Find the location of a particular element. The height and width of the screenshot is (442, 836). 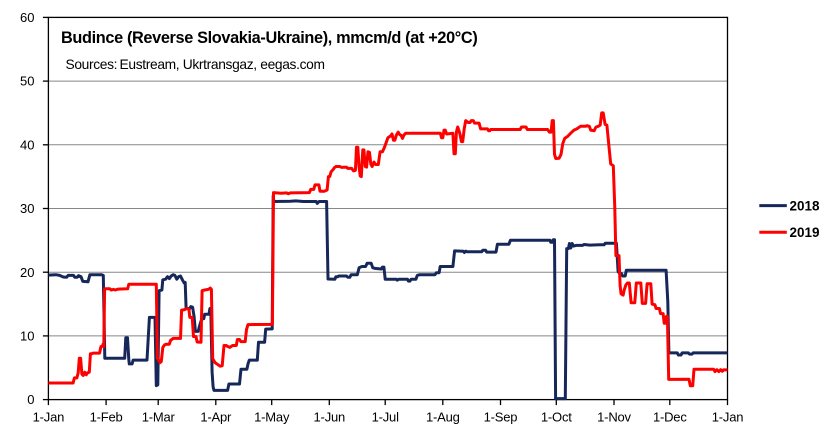

svg-text: 1-Oct is located at coordinates (556, 417).